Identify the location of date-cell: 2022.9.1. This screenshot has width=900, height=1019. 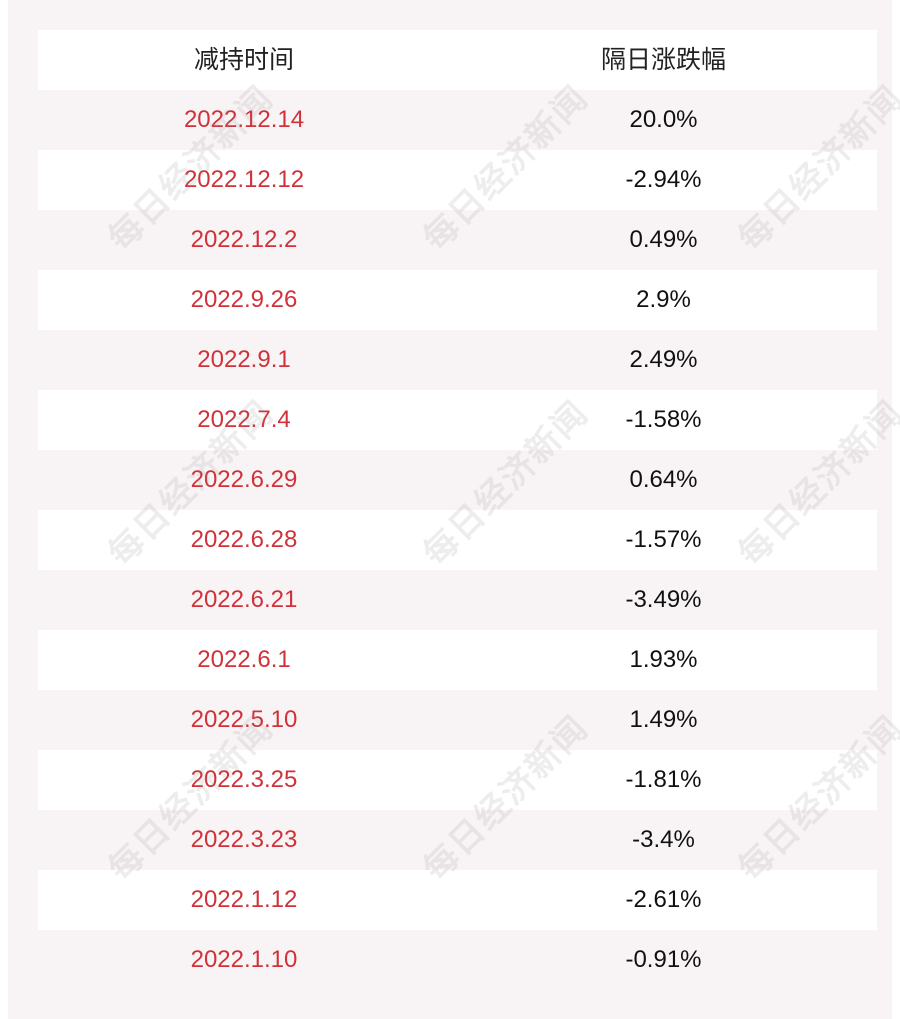
(244, 359).